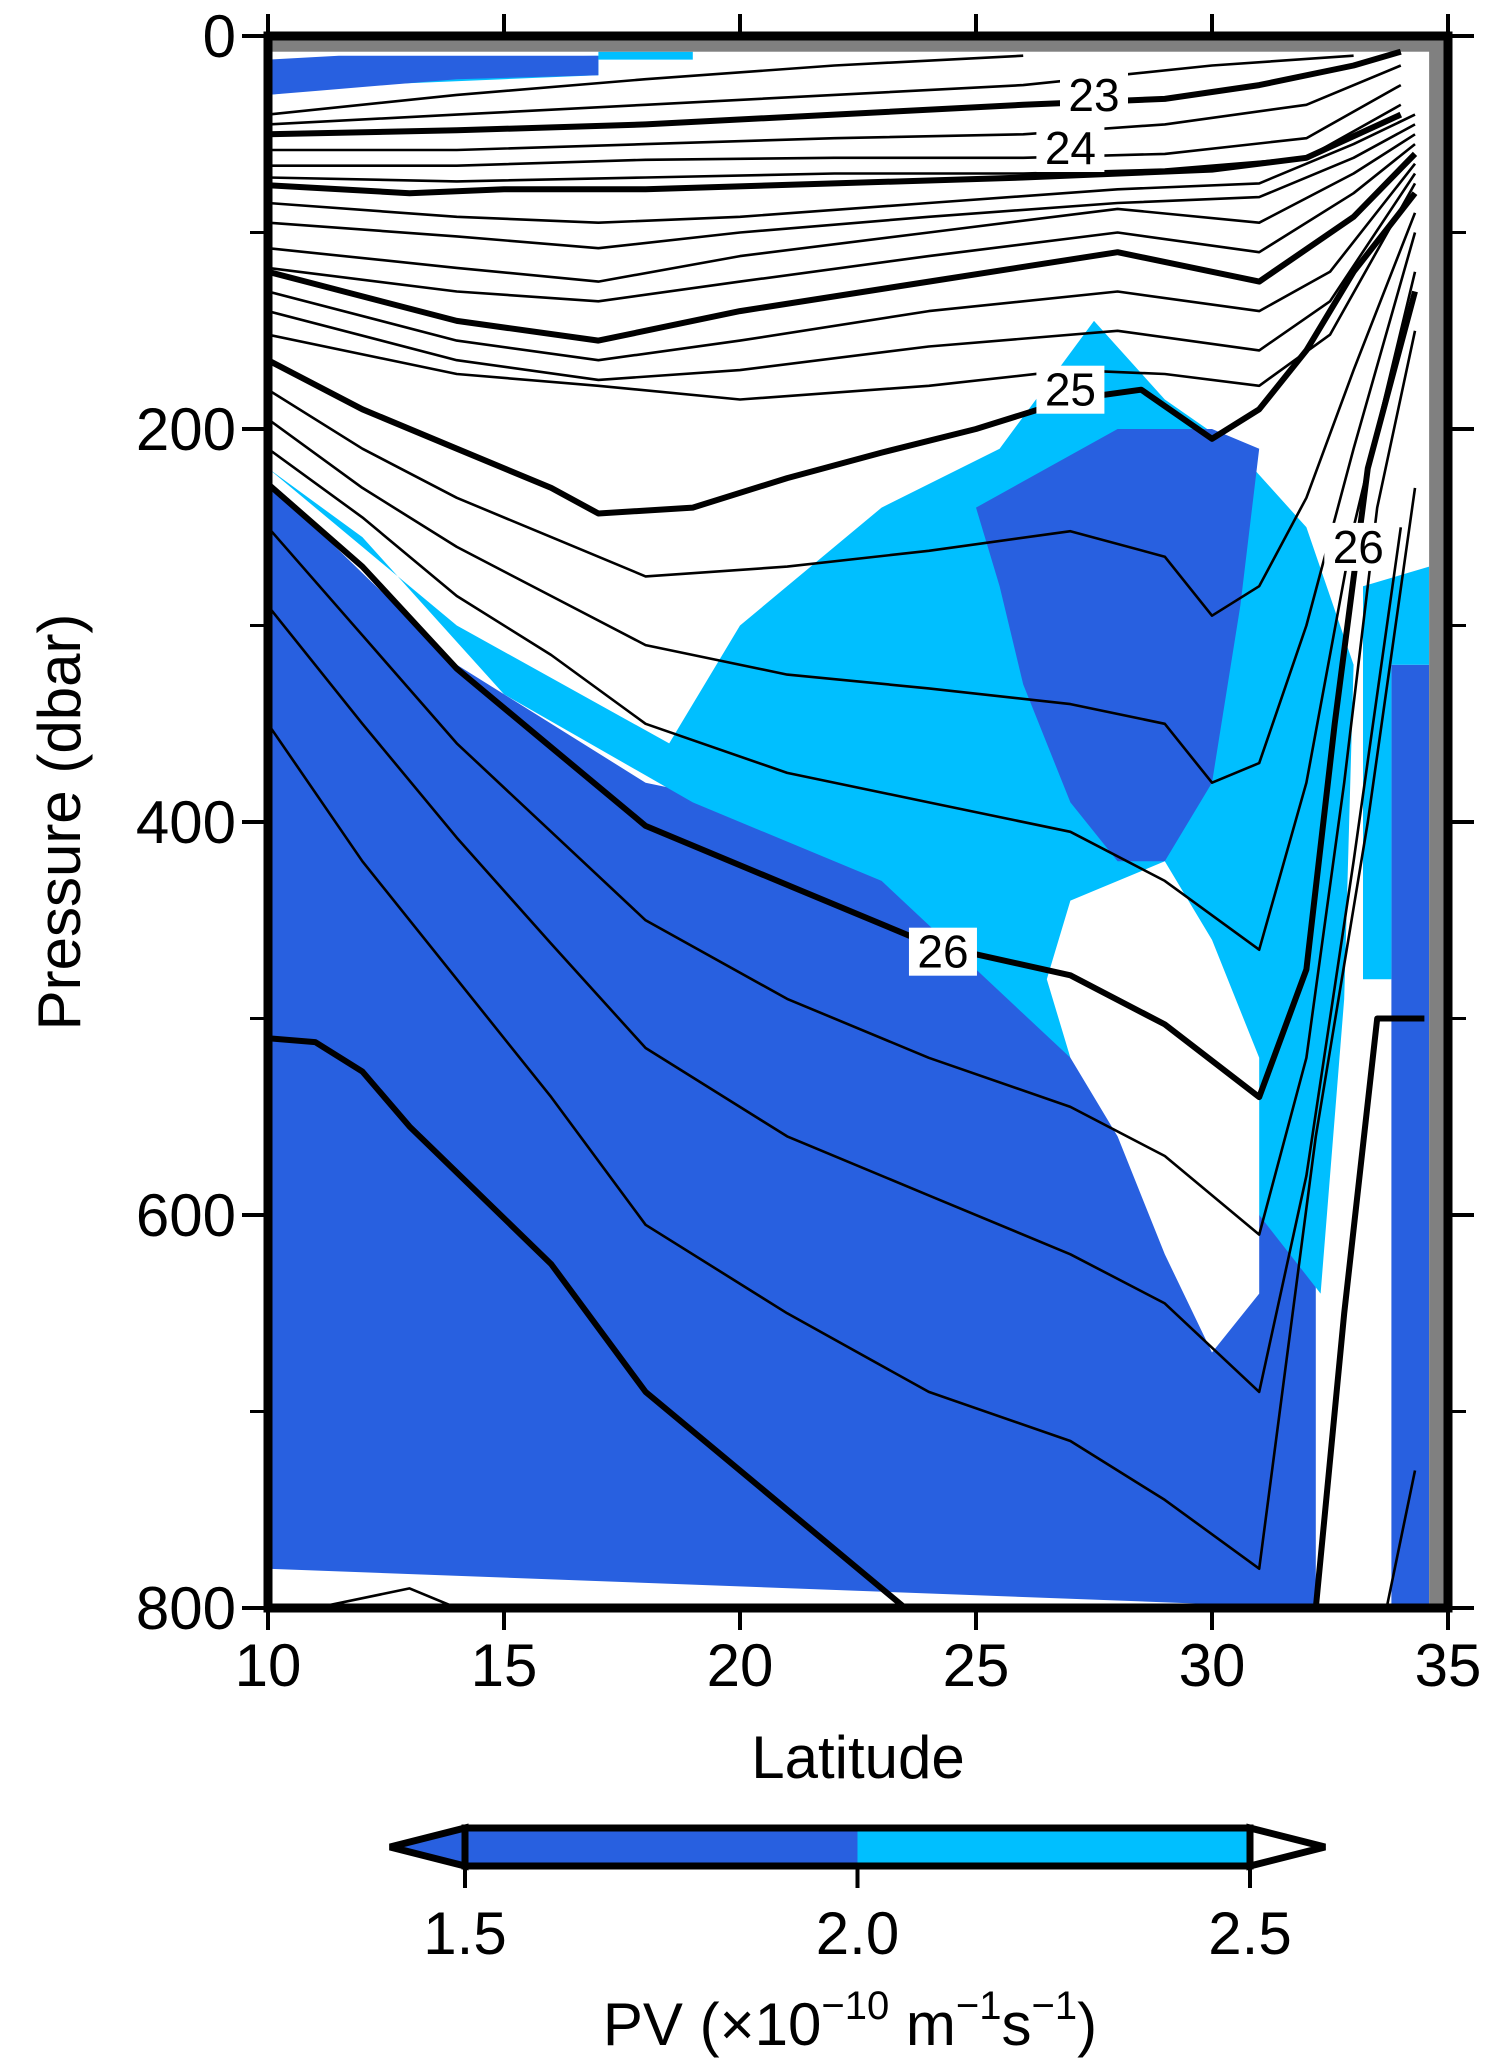 Image resolution: width=1512 pixels, height=2067 pixels. I want to click on colorbar-title-exponent-s: −1, so click(1055, 2006).